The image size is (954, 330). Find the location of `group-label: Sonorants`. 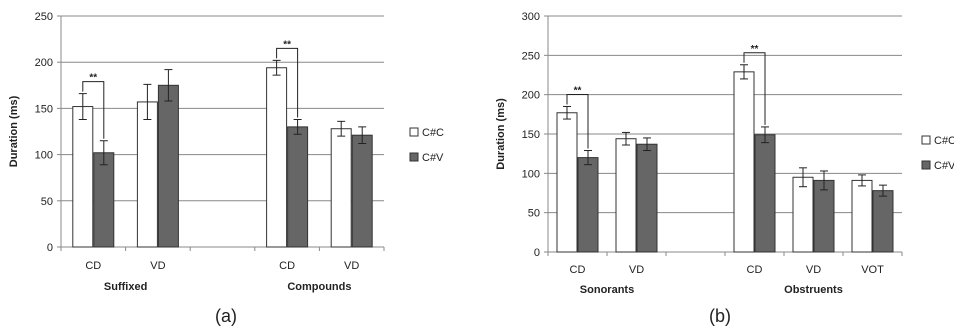

group-label: Sonorants is located at coordinates (607, 290).